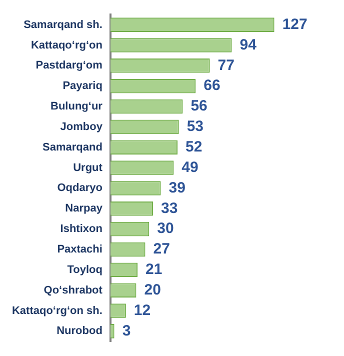  I want to click on data-label: 21, so click(154, 269).